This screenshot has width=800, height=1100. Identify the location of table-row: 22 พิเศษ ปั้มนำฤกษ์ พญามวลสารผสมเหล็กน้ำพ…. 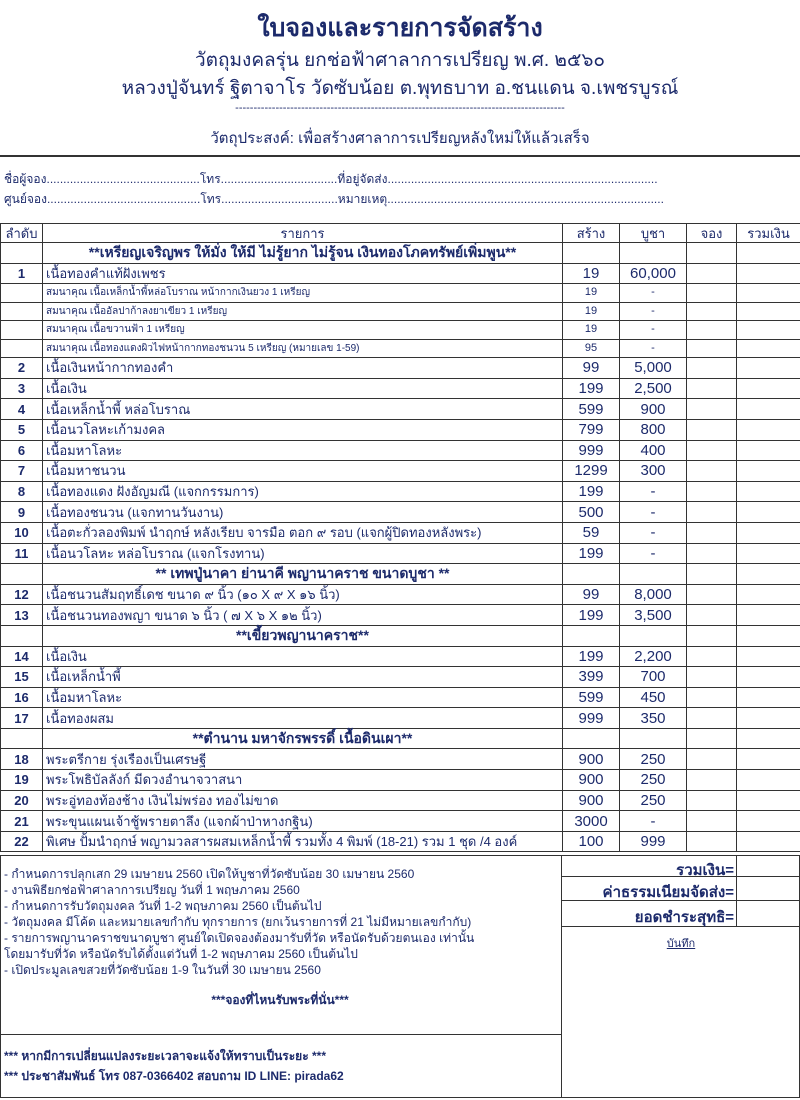
(400, 841).